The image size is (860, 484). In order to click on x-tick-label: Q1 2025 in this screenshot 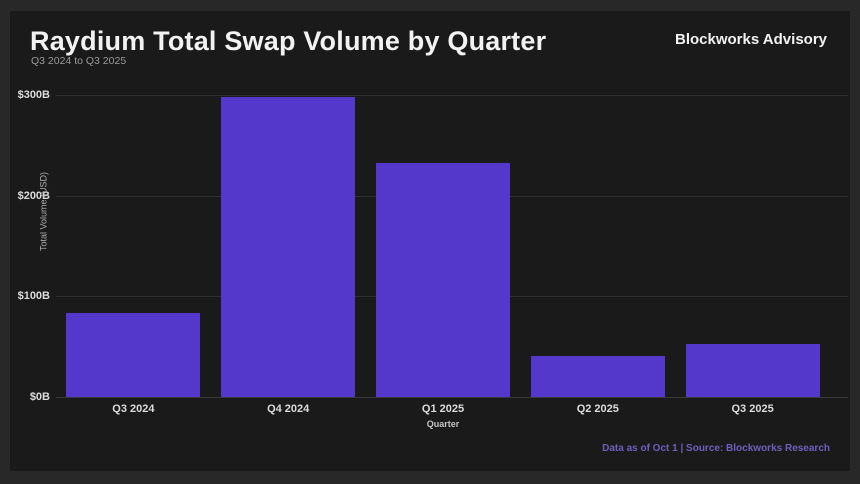, I will do `click(443, 409)`.